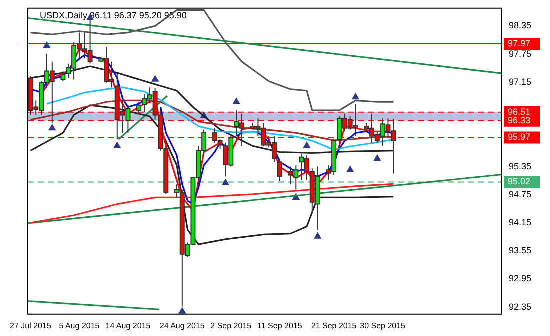 The height and width of the screenshot is (336, 550). I want to click on x-tick-label: 30 Sep 2015, so click(383, 325).